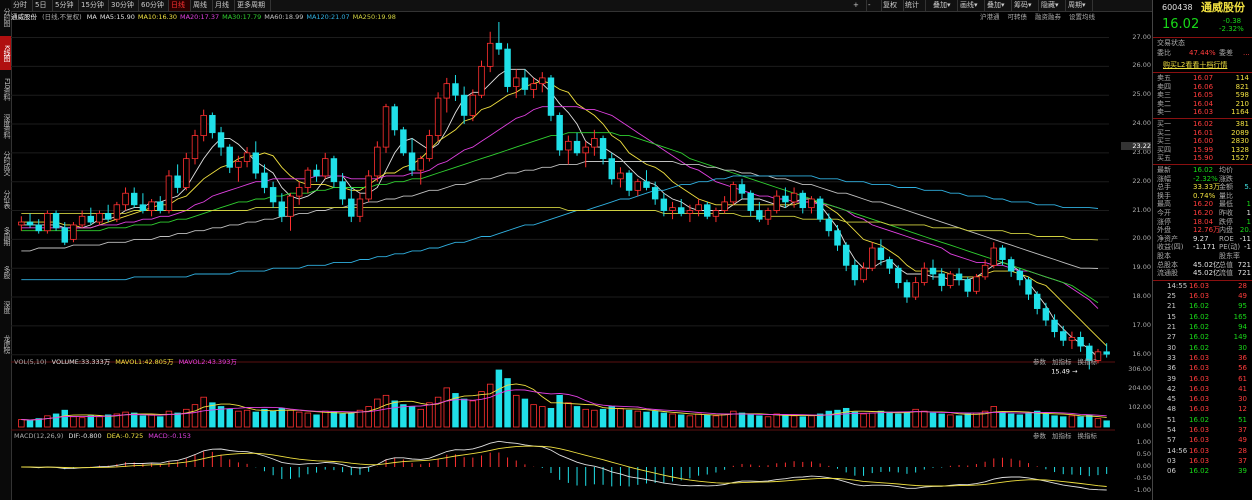 Image resolution: width=1252 pixels, height=500 pixels. What do you see at coordinates (180, 5) in the screenshot?
I see `period-tab-6: 日线` at bounding box center [180, 5].